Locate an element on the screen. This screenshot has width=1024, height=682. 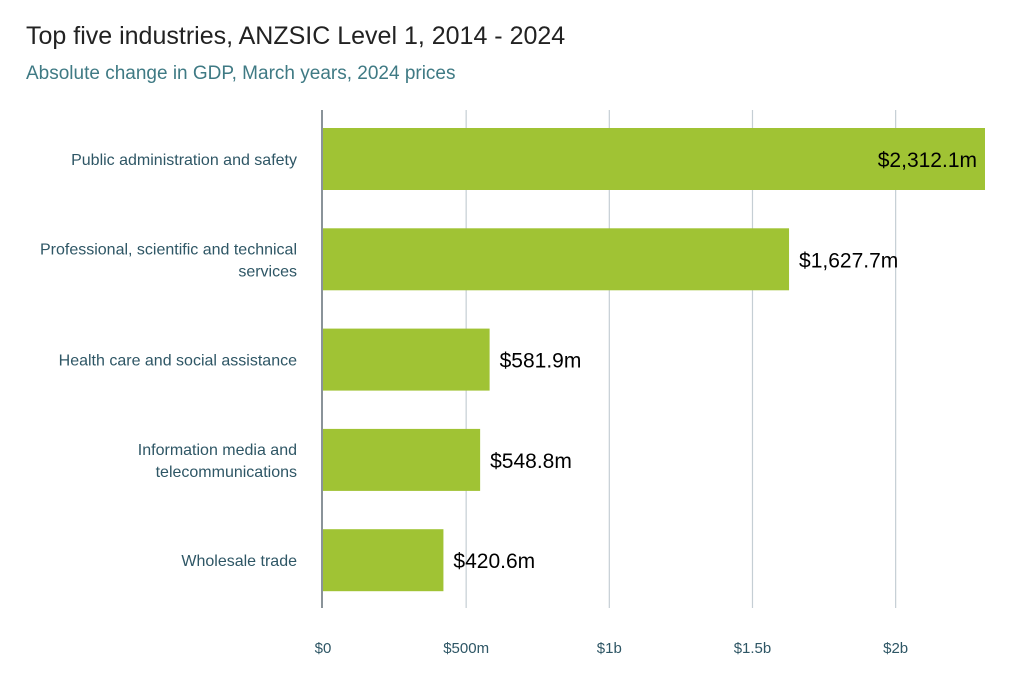
category-label-4: Wholesale trade is located at coordinates (239, 561).